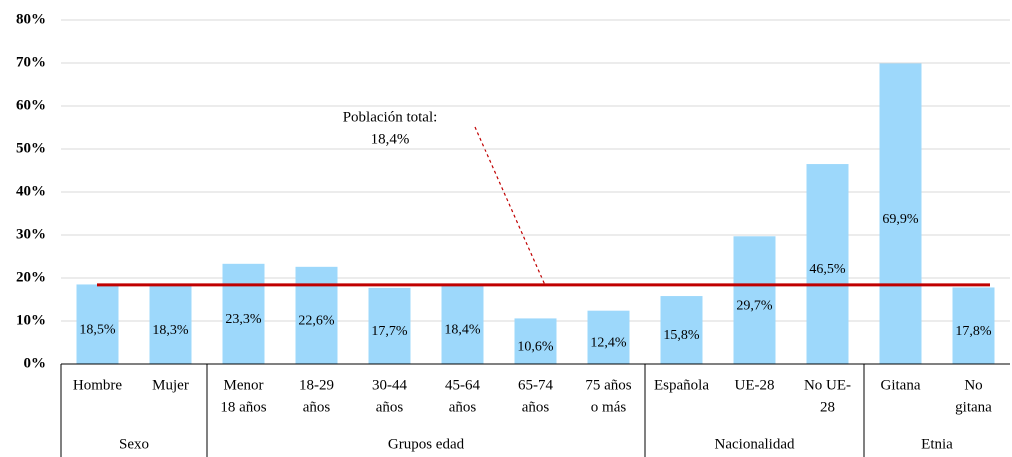 Image resolution: width=1012 pixels, height=457 pixels. I want to click on value-label: 46,5%, so click(827, 269).